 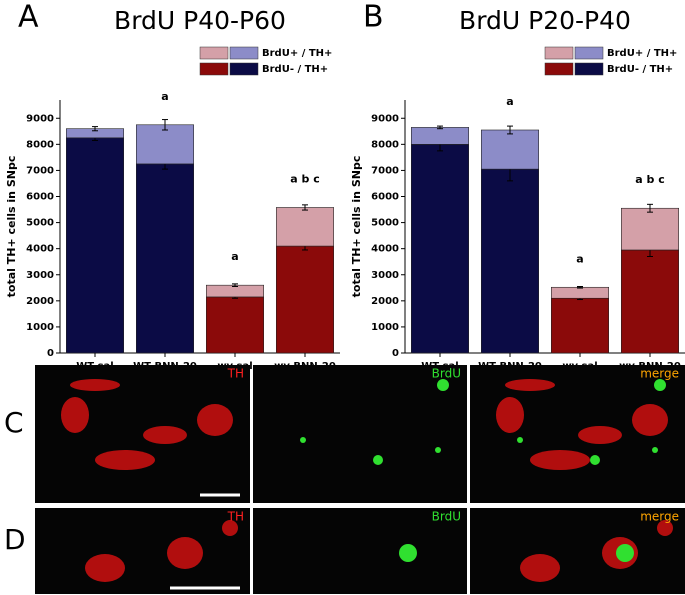 What do you see at coordinates (649, 179) in the screenshot?
I see `annotation: a b c` at bounding box center [649, 179].